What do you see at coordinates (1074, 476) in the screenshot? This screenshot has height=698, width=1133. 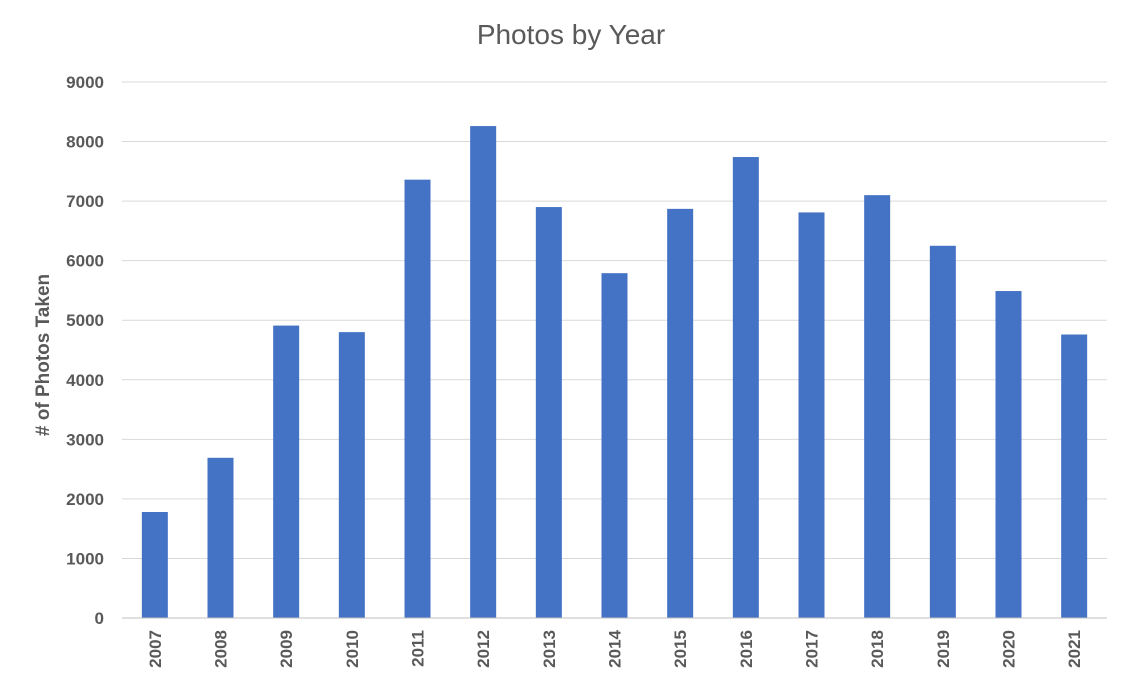 I see `bar-2021` at bounding box center [1074, 476].